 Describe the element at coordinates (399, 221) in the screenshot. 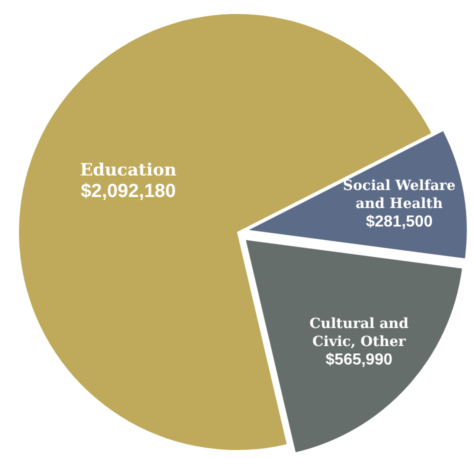

I see `data-label: $281,500` at that location.